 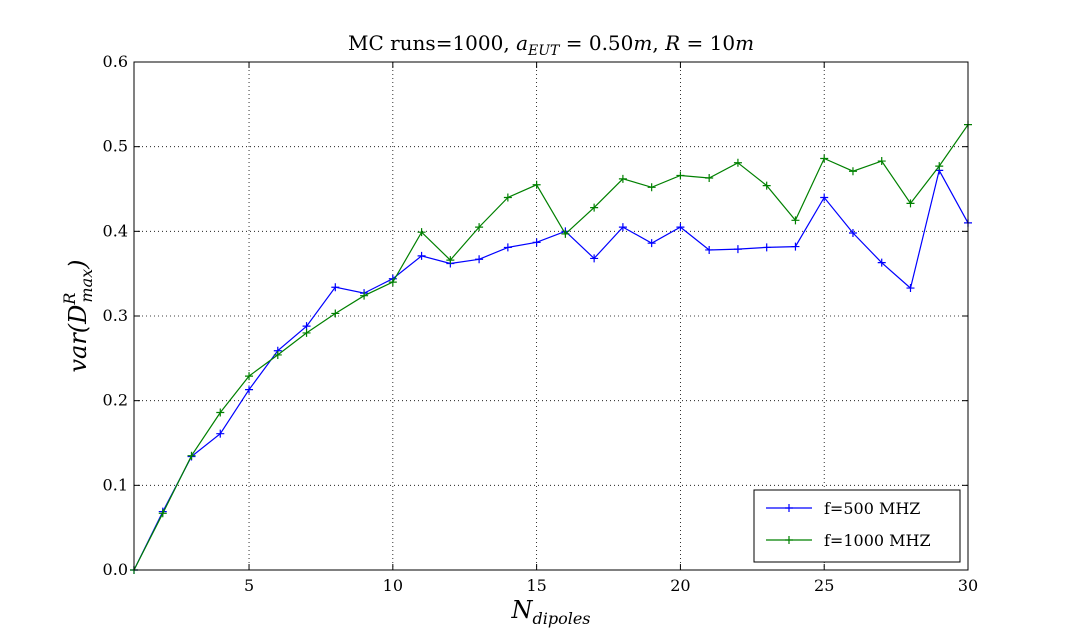 What do you see at coordinates (249, 585) in the screenshot?
I see `x-tick-label: 5` at bounding box center [249, 585].